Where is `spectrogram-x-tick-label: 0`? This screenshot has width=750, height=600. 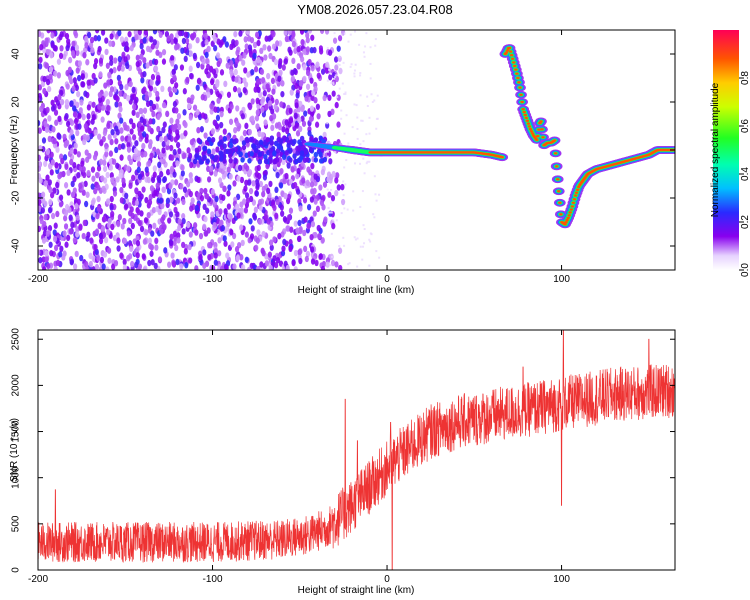 spectrogram-x-tick-label: 0 is located at coordinates (387, 279).